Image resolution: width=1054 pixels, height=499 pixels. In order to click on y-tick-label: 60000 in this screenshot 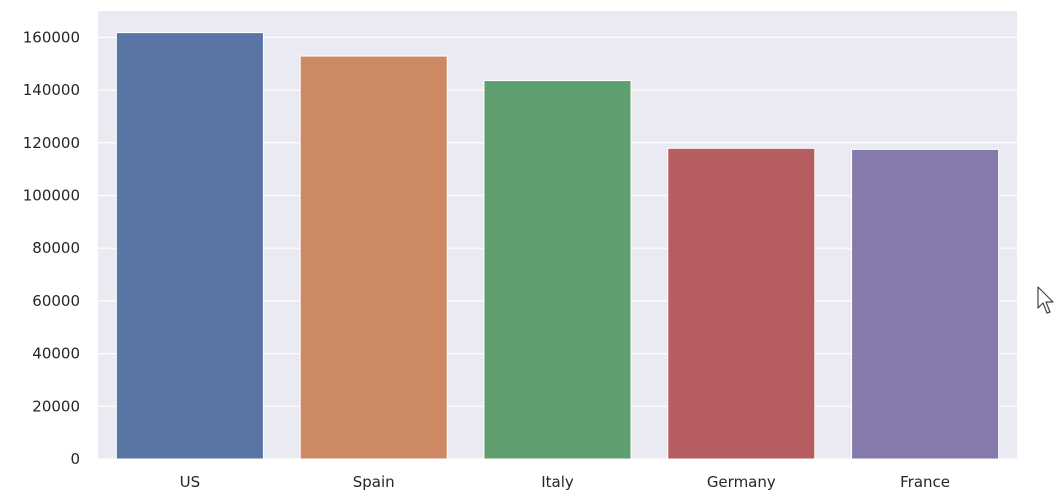, I will do `click(56, 301)`.